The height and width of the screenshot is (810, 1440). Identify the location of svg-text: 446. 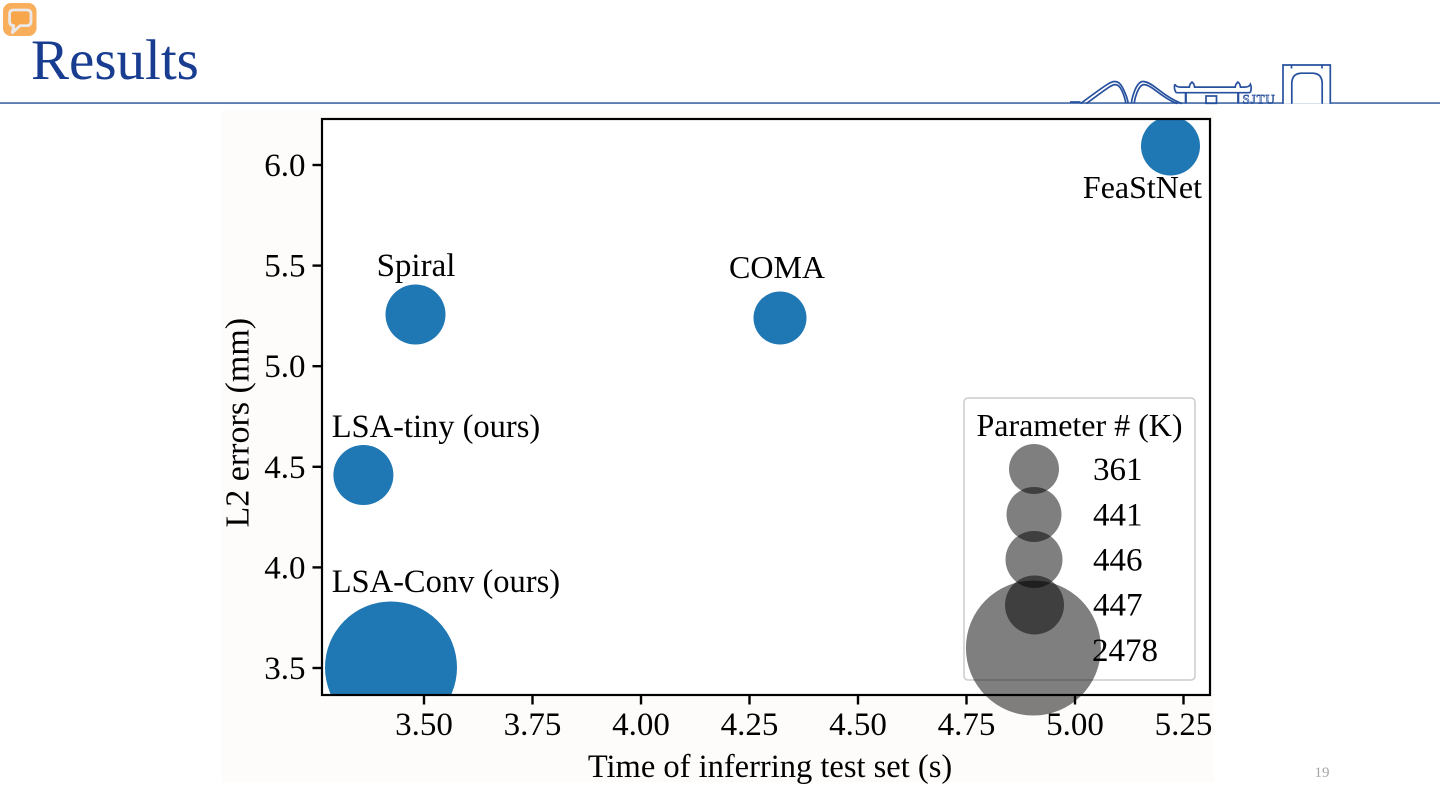
(1118, 561).